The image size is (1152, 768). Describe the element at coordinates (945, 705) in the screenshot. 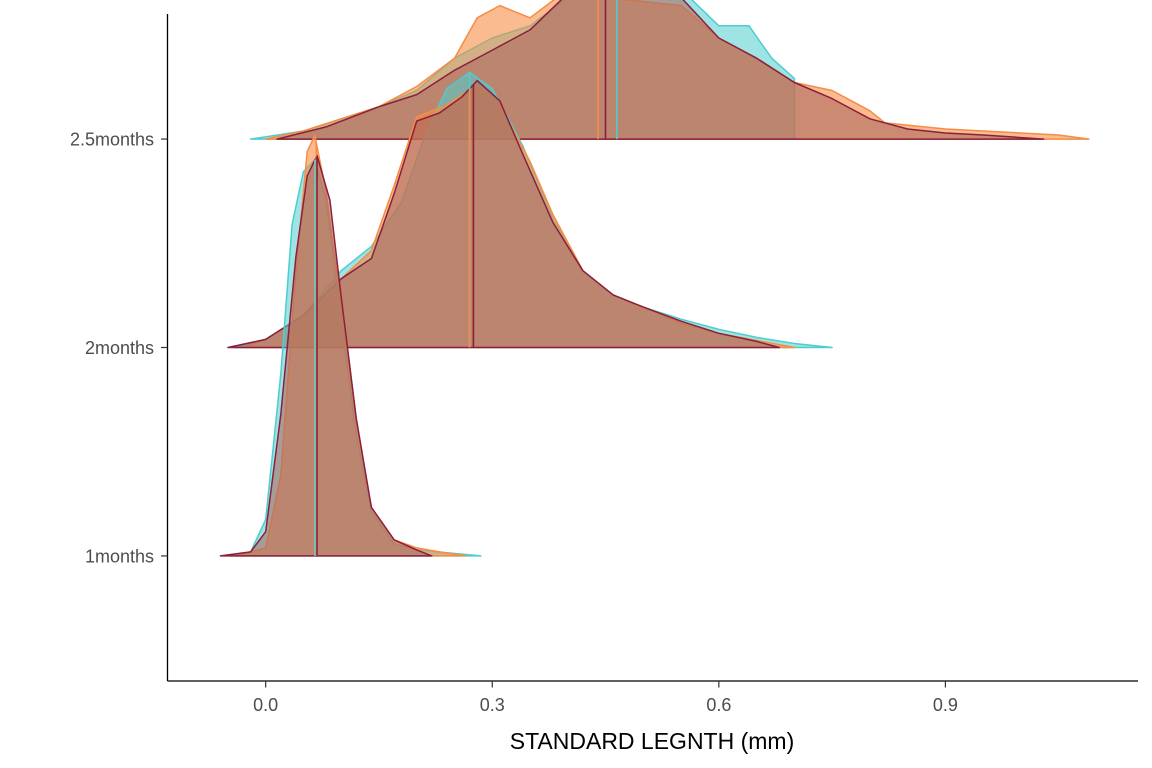

I see `x-tick-label: 0.9` at that location.